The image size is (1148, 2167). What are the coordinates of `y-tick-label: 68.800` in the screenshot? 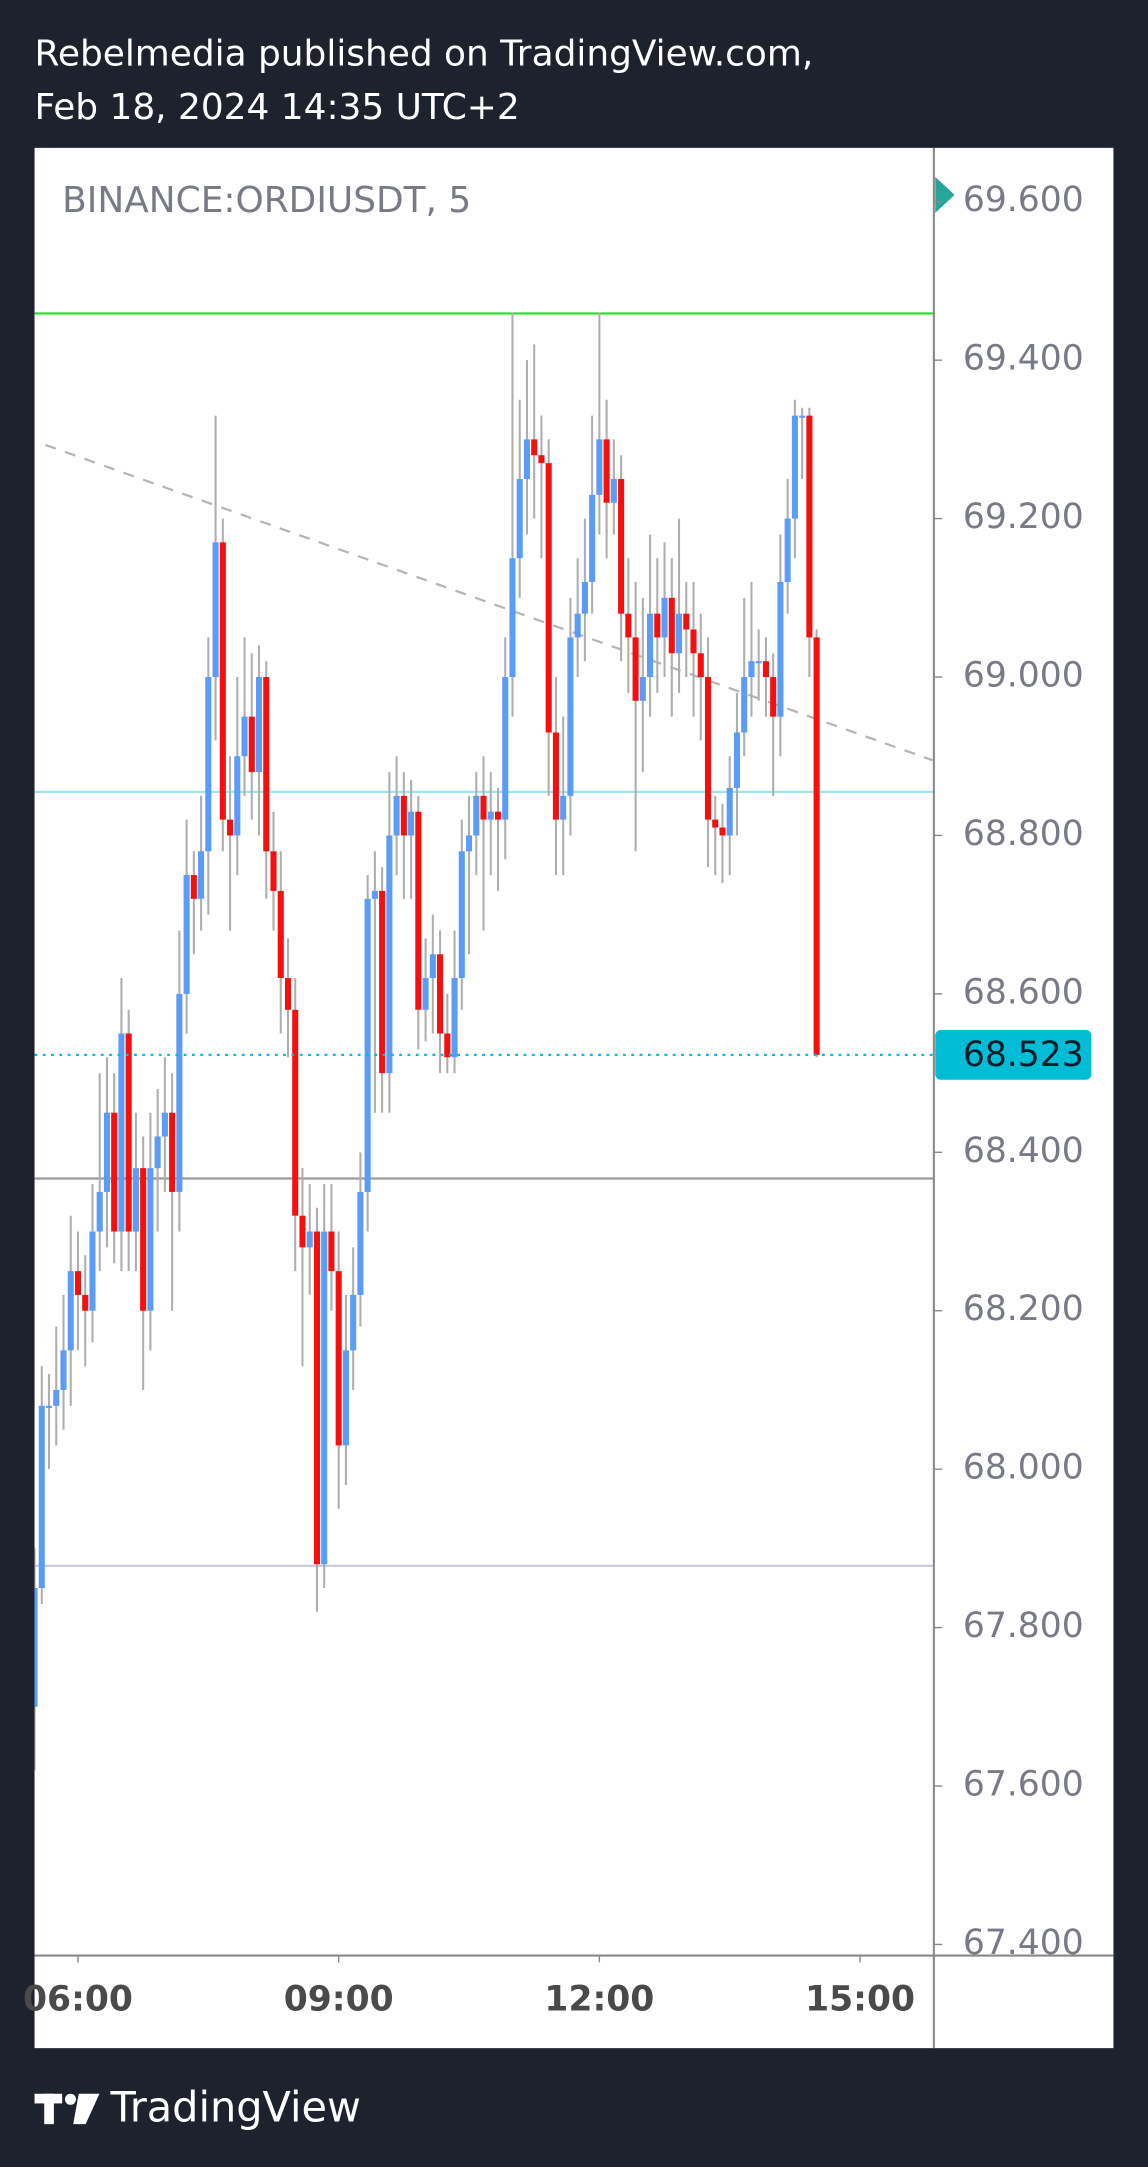 It's located at (1023, 834).